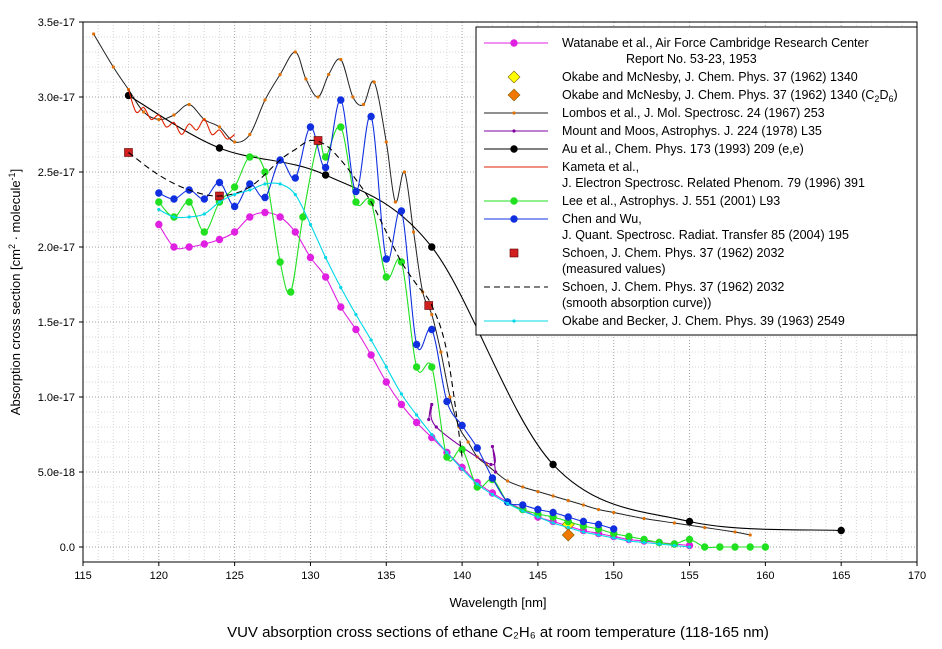 This screenshot has height=649, width=942. What do you see at coordinates (386, 576) in the screenshot?
I see `x-tick-label: 135` at bounding box center [386, 576].